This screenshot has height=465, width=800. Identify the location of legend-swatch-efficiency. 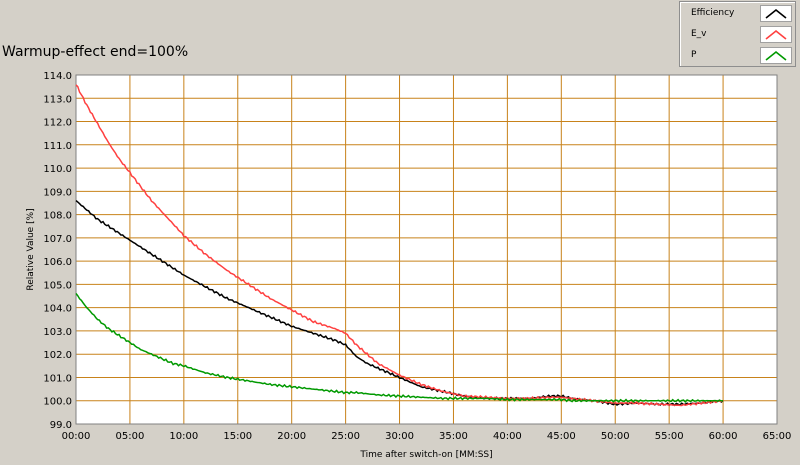
(776, 13).